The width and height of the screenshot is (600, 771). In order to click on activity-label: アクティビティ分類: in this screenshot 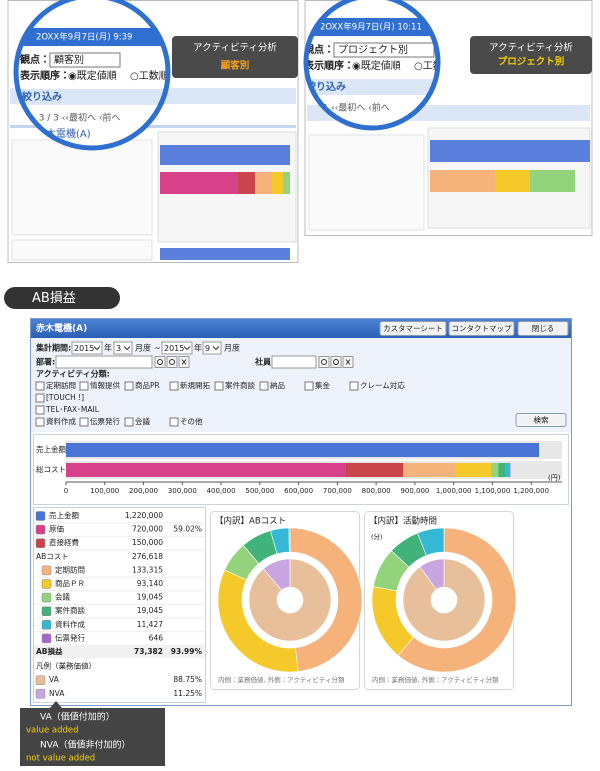, I will do `click(73, 374)`.